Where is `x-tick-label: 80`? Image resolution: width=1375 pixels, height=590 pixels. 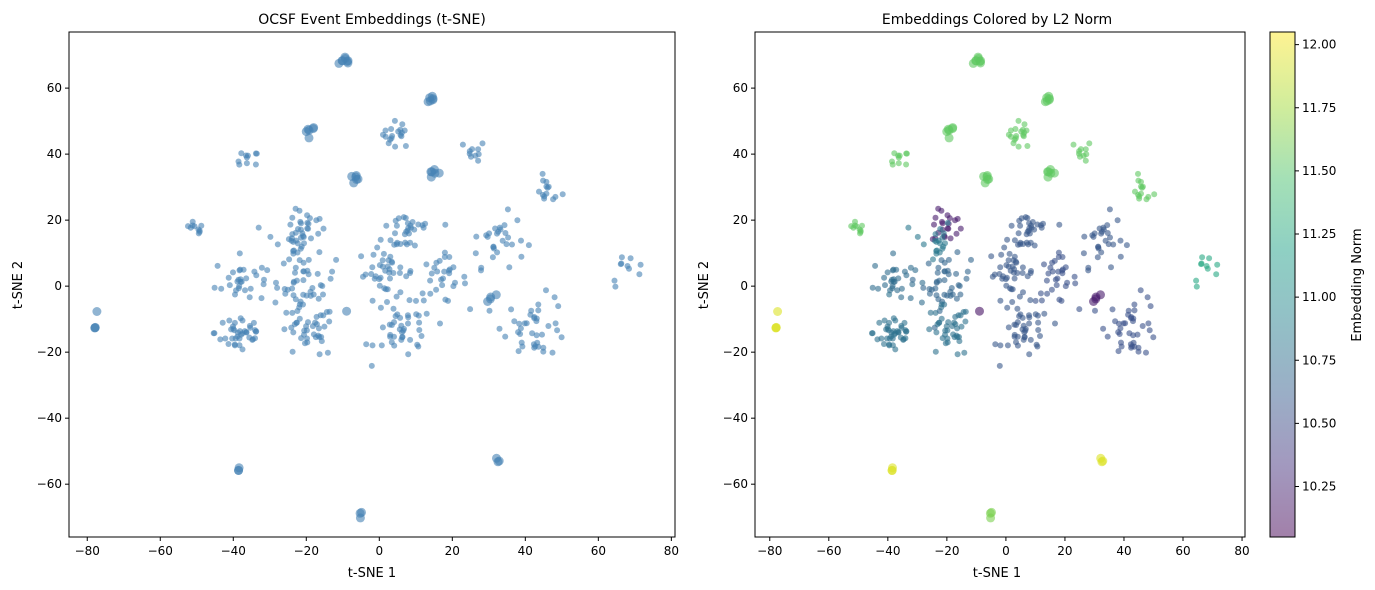 x-tick-label: 80 is located at coordinates (1241, 551).